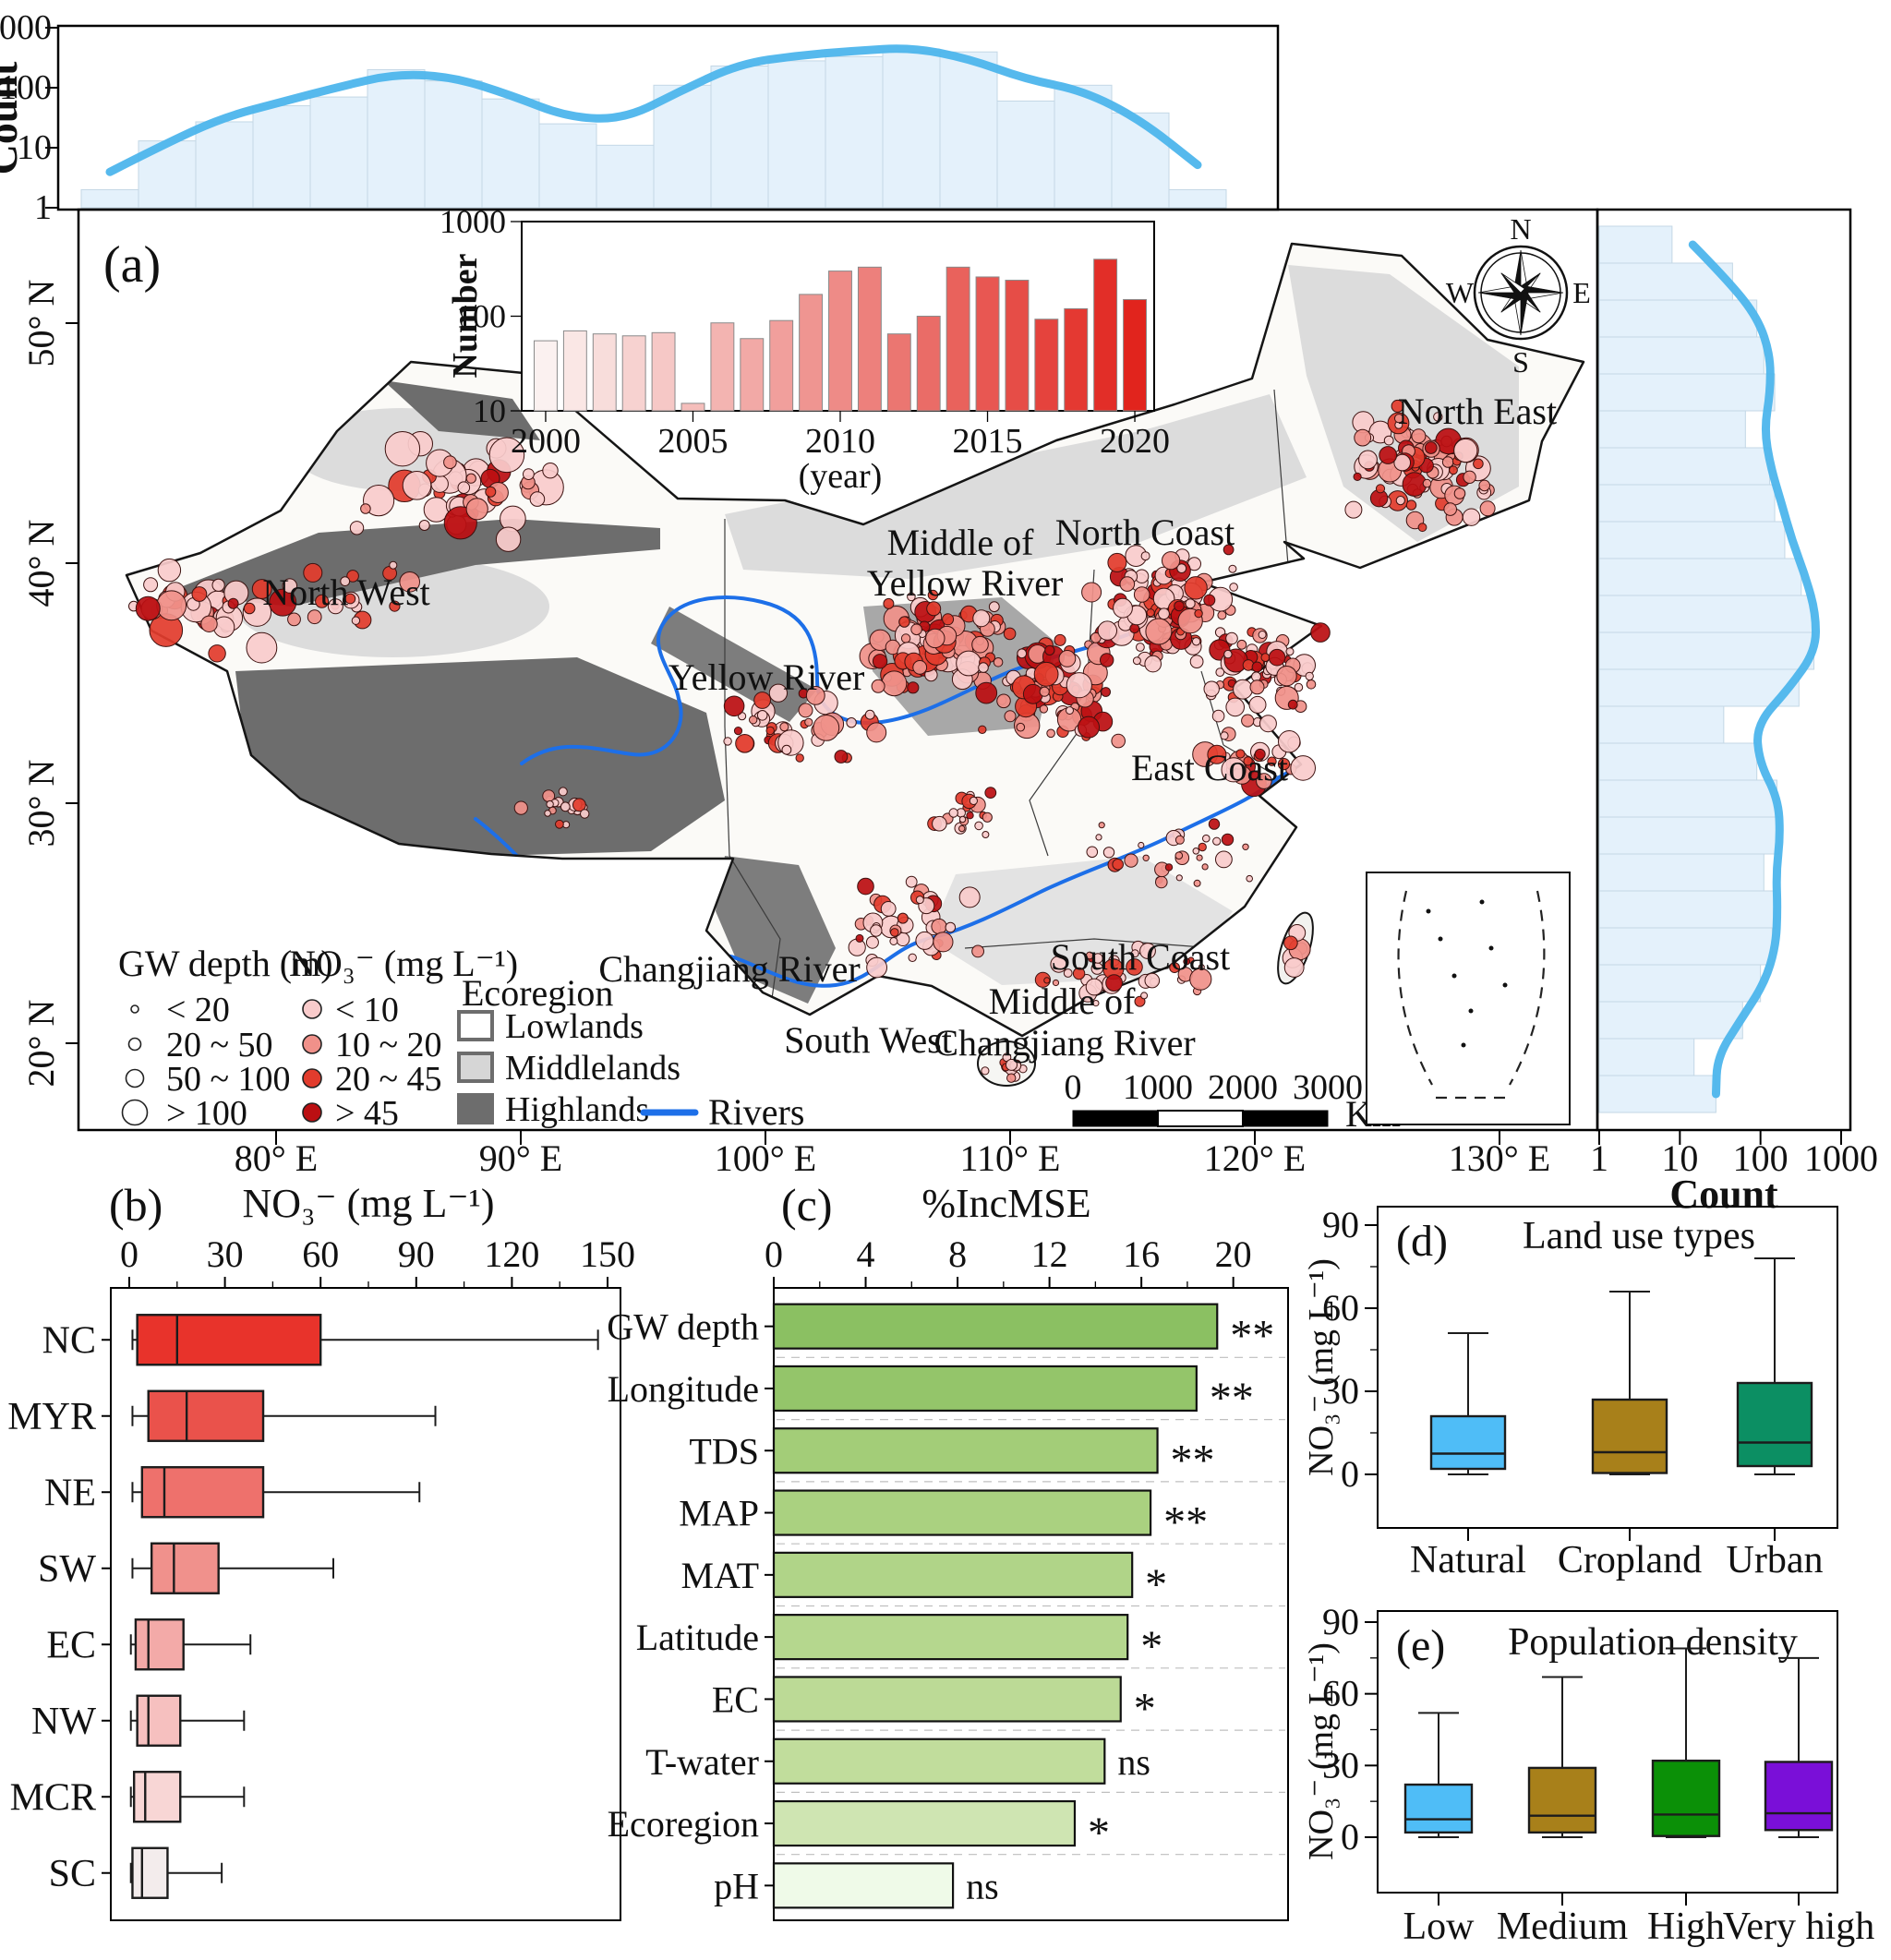 The width and height of the screenshot is (1891, 1960). I want to click on legend-no3-label: > 45, so click(367, 1113).